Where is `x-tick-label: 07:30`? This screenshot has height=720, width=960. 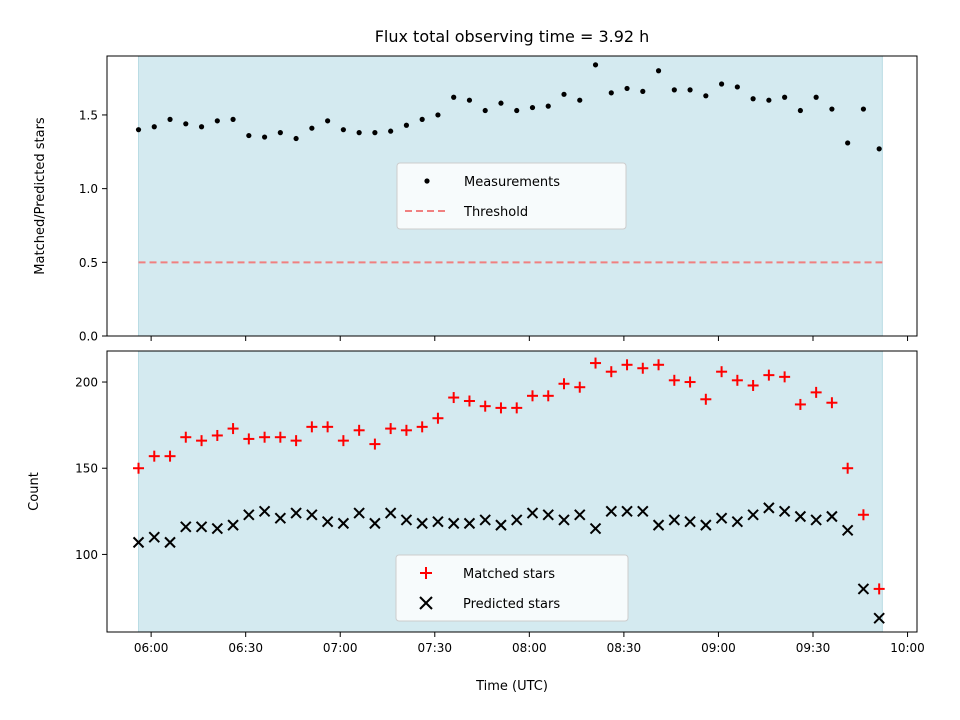 x-tick-label: 07:30 is located at coordinates (434, 648).